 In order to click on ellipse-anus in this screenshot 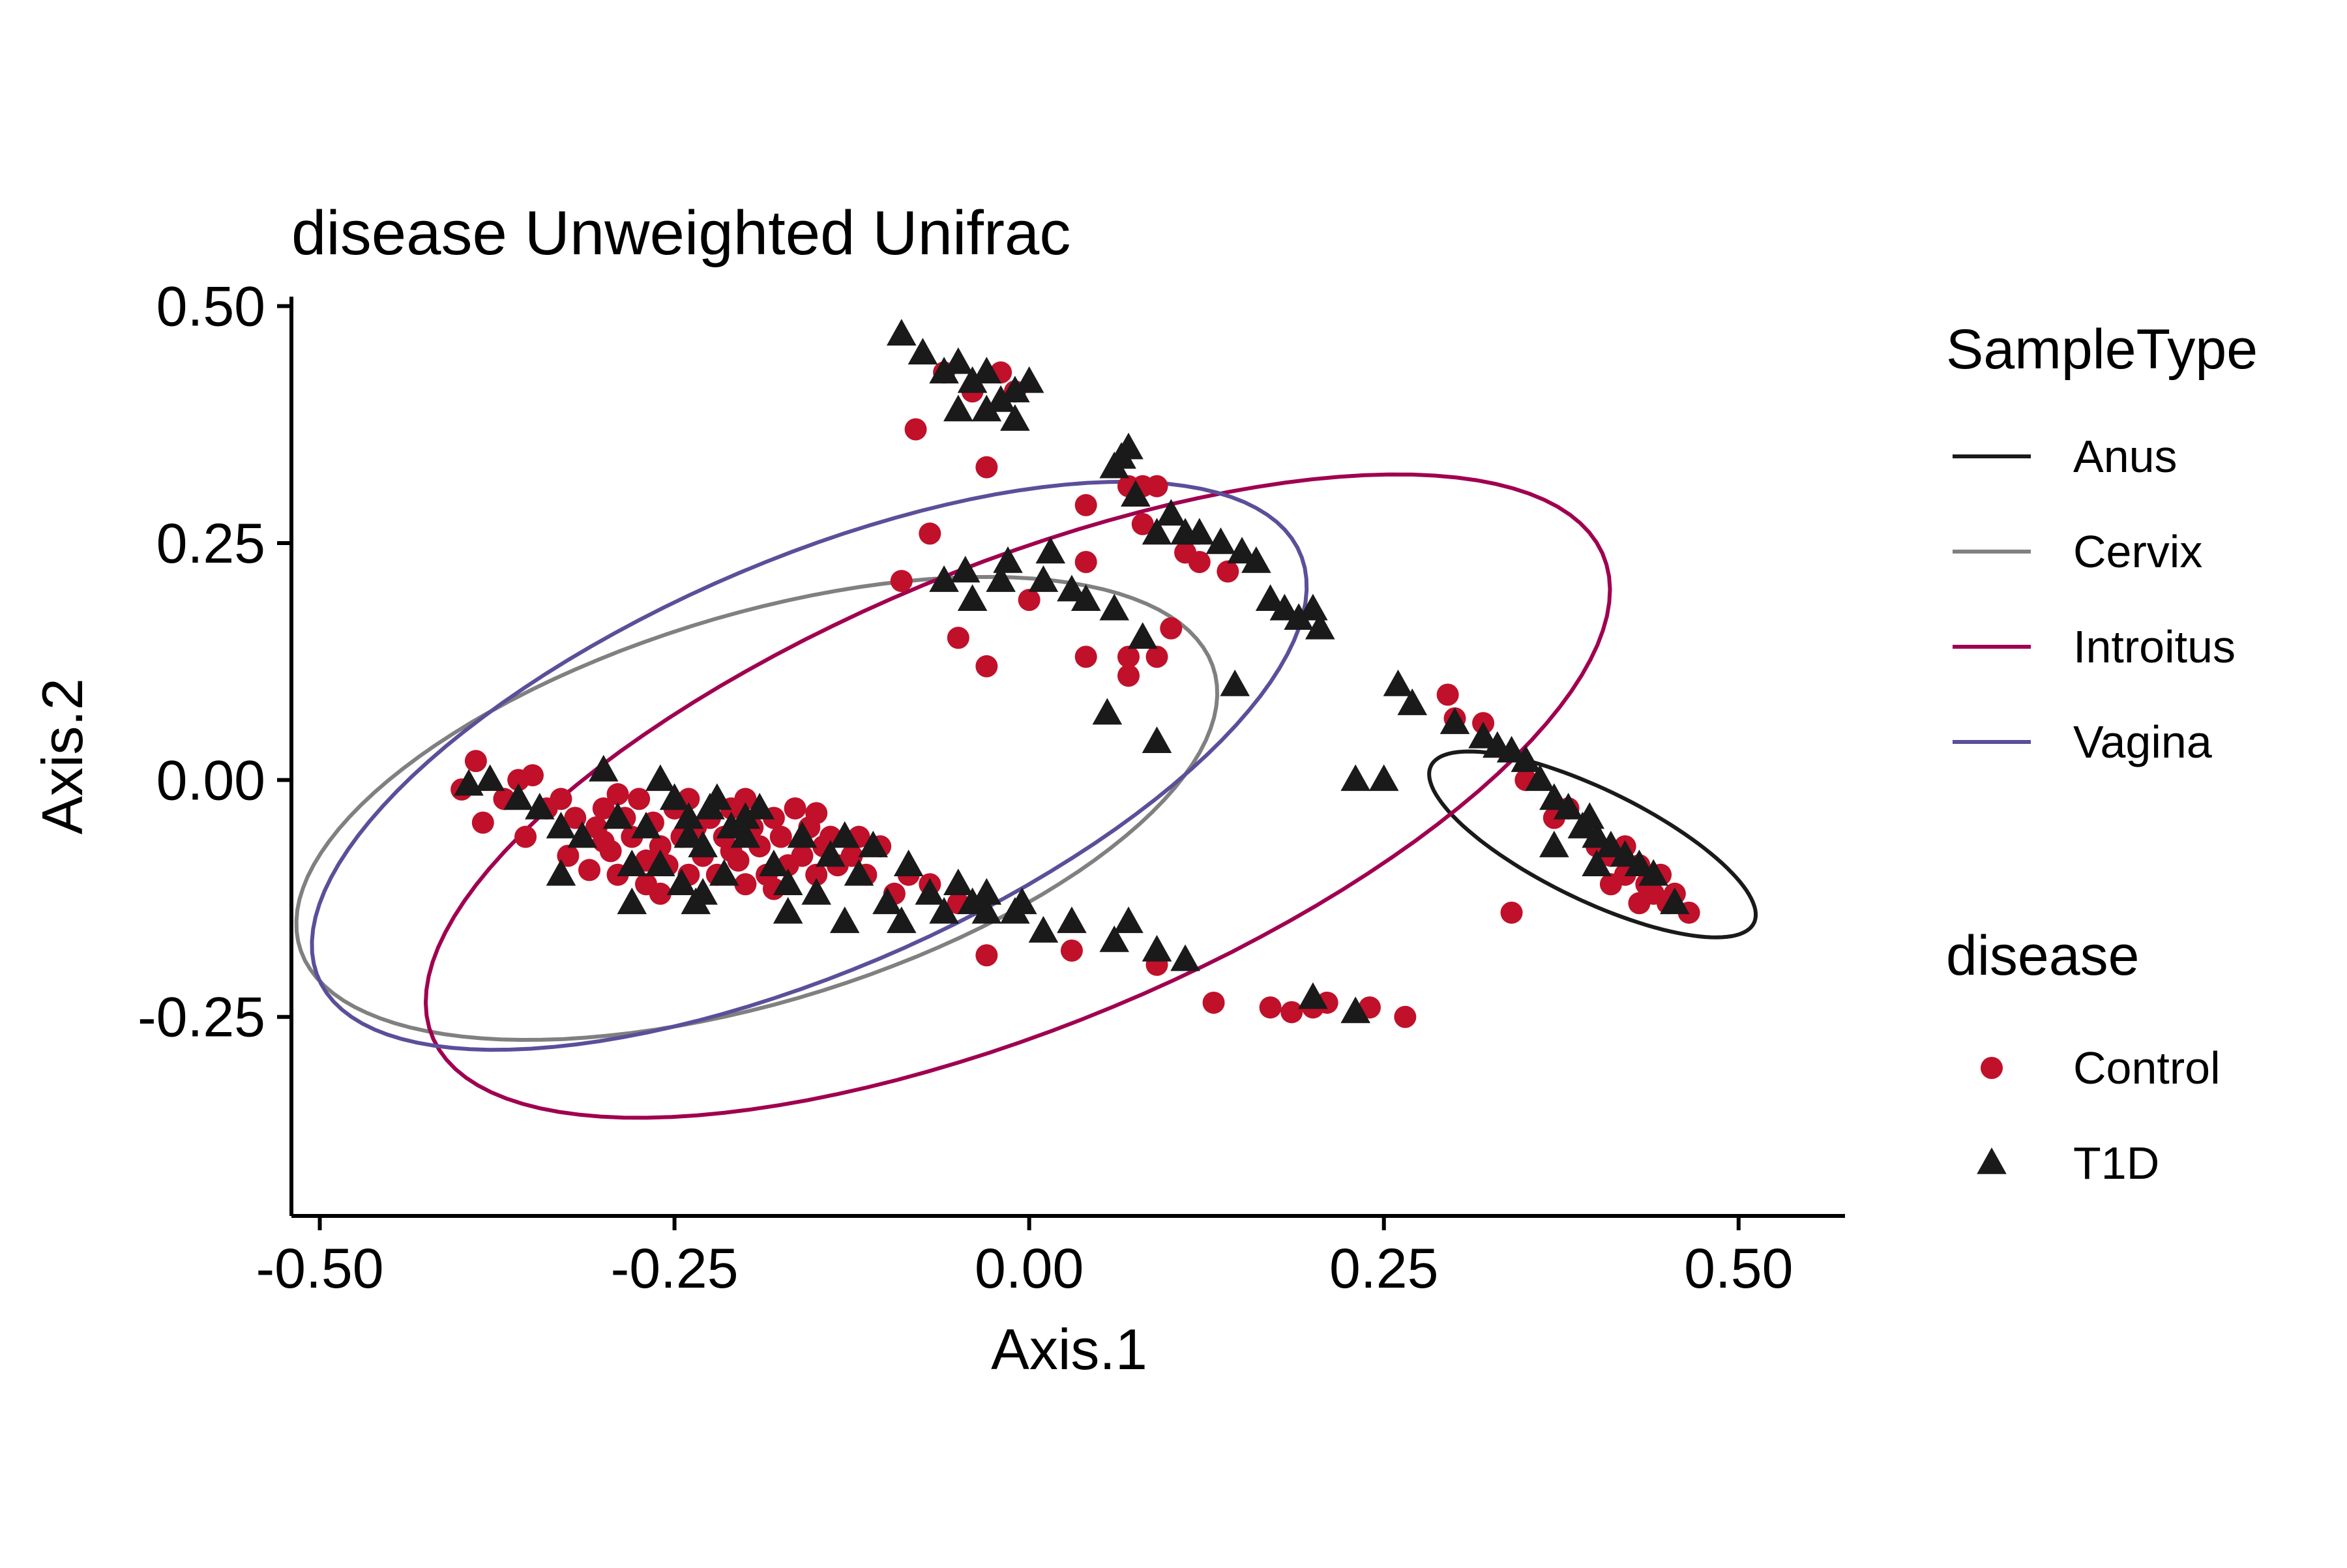, I will do `click(1592, 844)`.